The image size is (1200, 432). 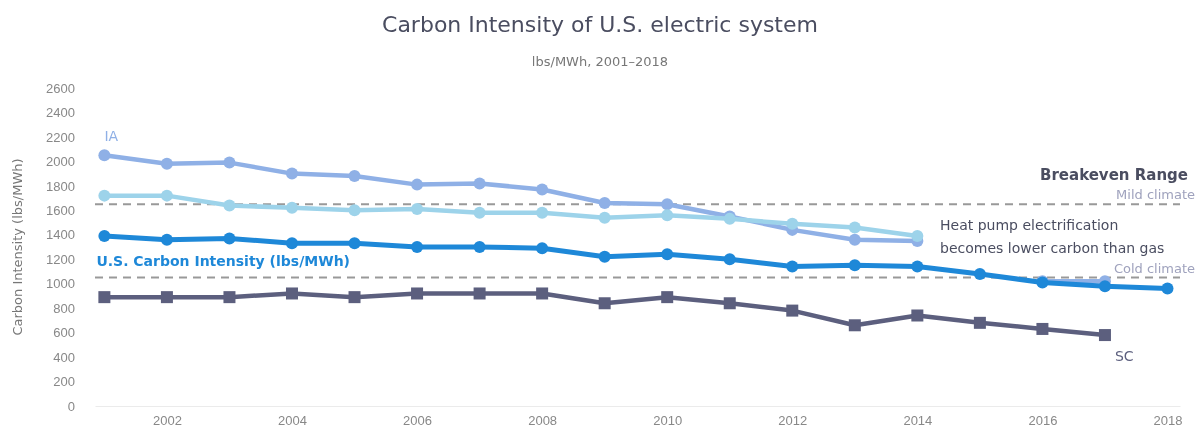 I want to click on series-label: SC, so click(x=1124, y=356).